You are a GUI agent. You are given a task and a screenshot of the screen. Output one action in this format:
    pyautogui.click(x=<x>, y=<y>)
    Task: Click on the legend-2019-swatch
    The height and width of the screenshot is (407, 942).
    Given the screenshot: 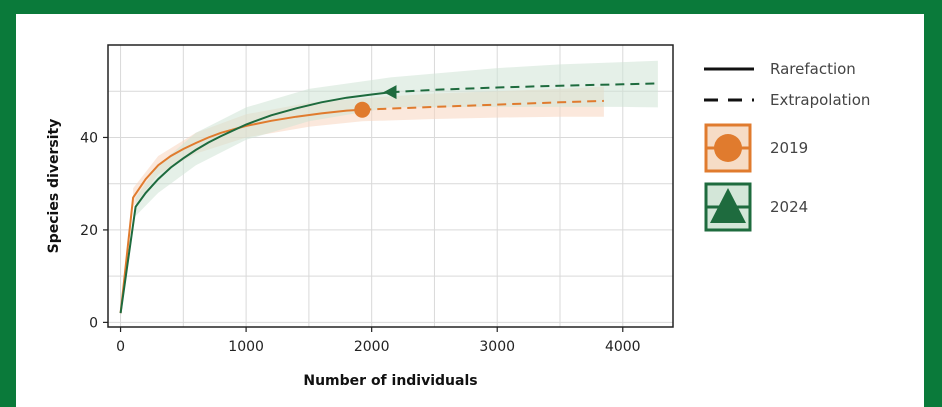 What is the action you would take?
    pyautogui.click(x=728, y=148)
    